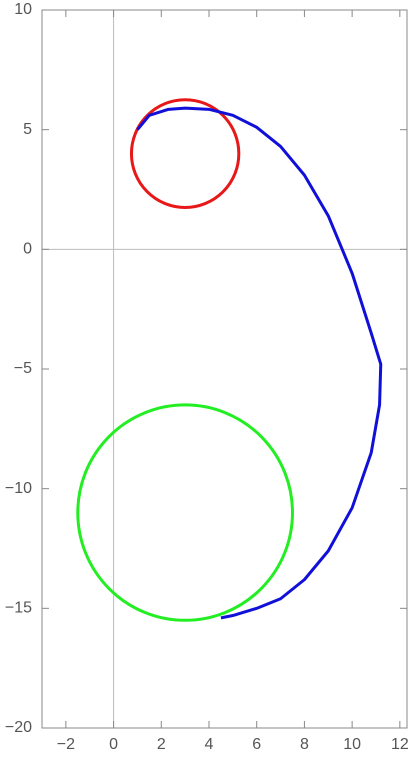 The height and width of the screenshot is (757, 415). I want to click on x-tick-label: 2, so click(161, 744).